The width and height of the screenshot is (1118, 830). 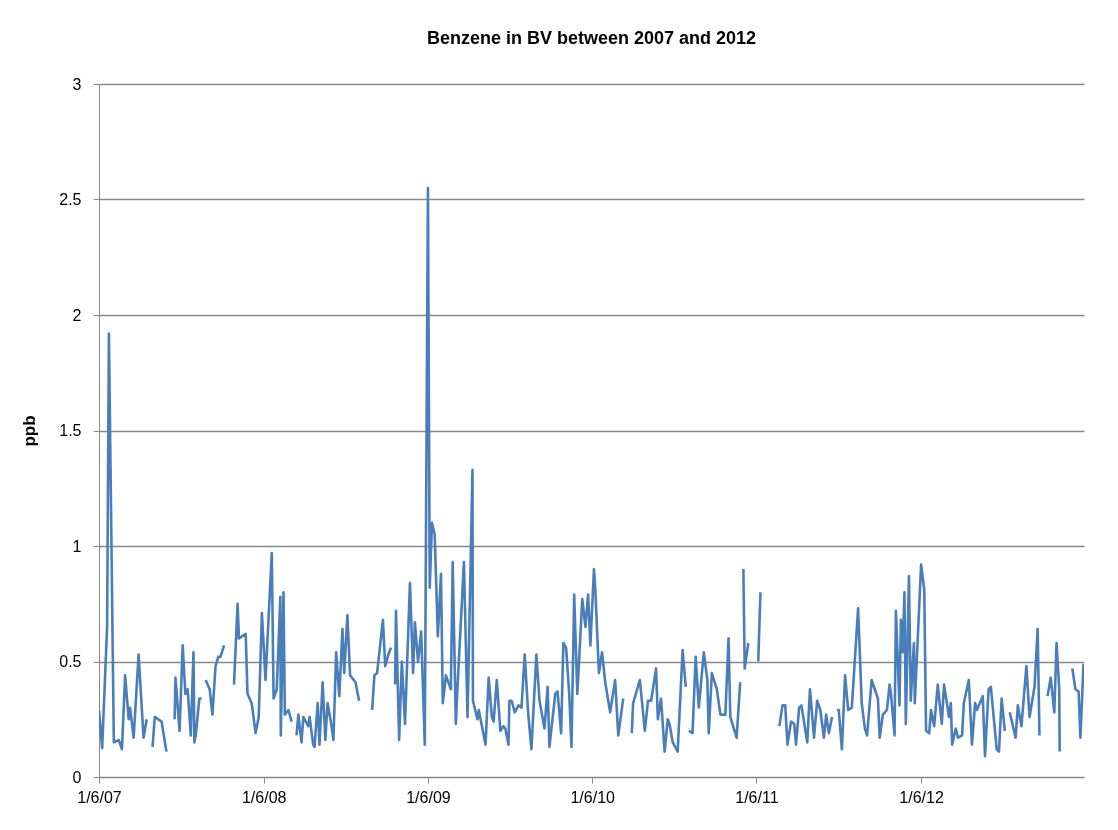 What do you see at coordinates (264, 797) in the screenshot?
I see `x-tick-label: 1/6/08` at bounding box center [264, 797].